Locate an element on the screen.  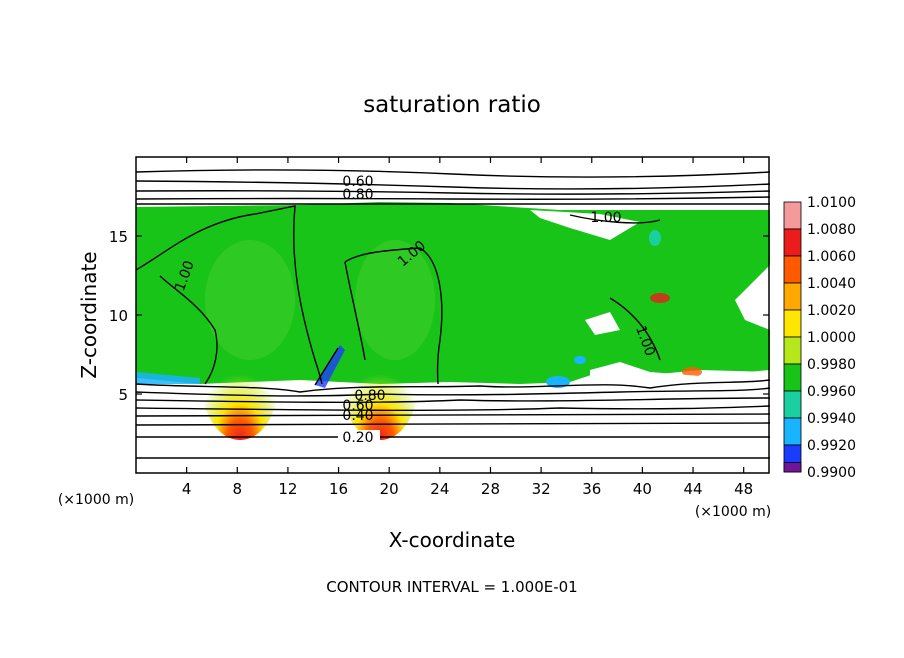
x-tick-label: 12 is located at coordinates (287, 489).